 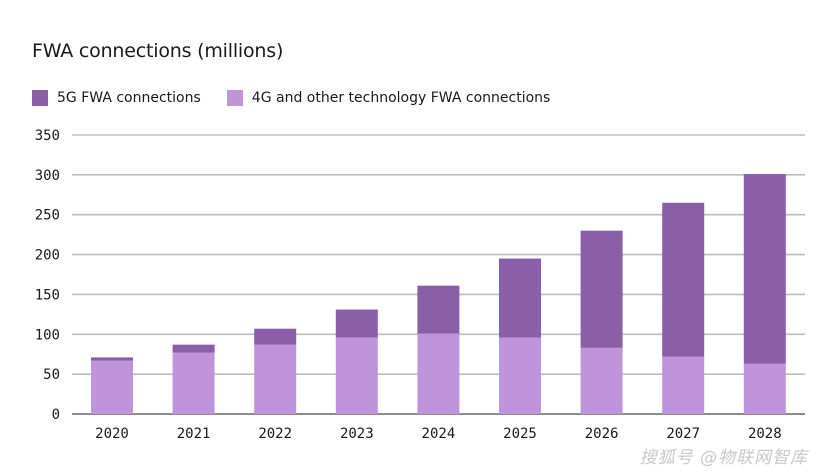 What do you see at coordinates (356, 323) in the screenshot?
I see `bar-5g-2023` at bounding box center [356, 323].